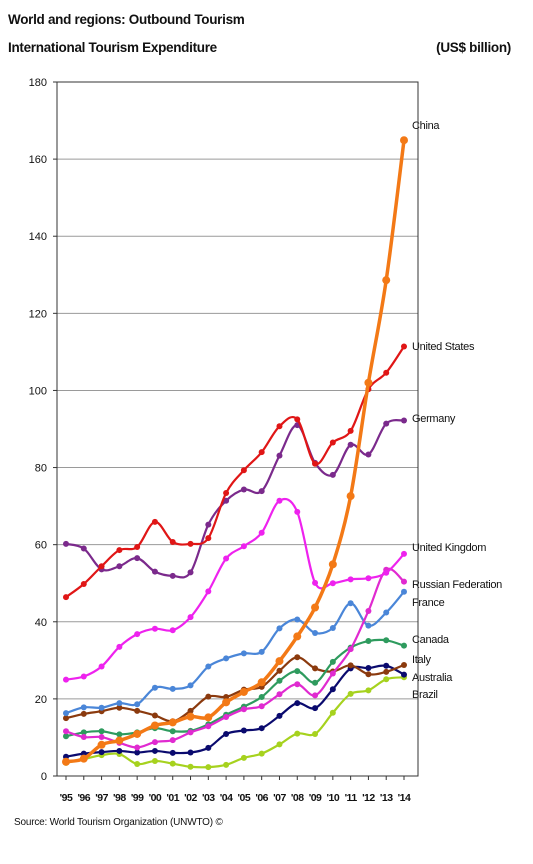  Describe the element at coordinates (449, 548) in the screenshot. I see `series-label-united-kingdom: United Kingdom` at that location.